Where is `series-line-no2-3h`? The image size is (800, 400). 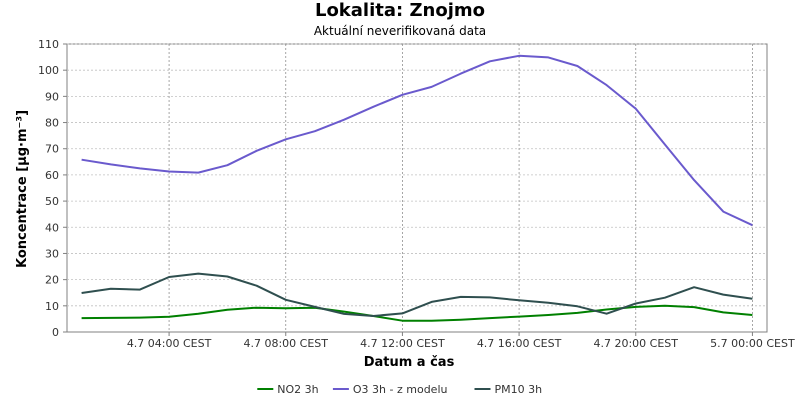
series-line-no2-3h is located at coordinates (417, 313).